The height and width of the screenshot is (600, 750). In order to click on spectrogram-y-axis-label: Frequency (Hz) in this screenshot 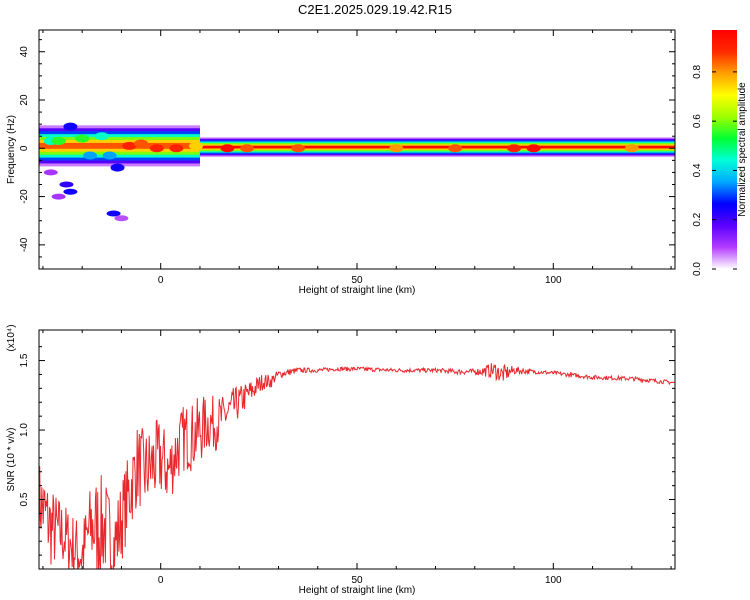, I will do `click(11, 149)`.